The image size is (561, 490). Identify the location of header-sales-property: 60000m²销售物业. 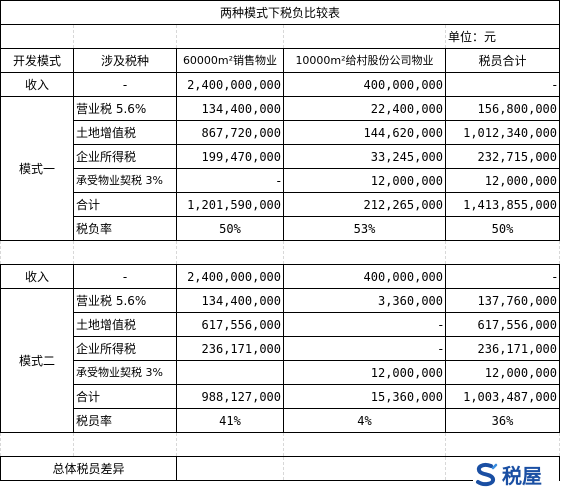
(230, 60).